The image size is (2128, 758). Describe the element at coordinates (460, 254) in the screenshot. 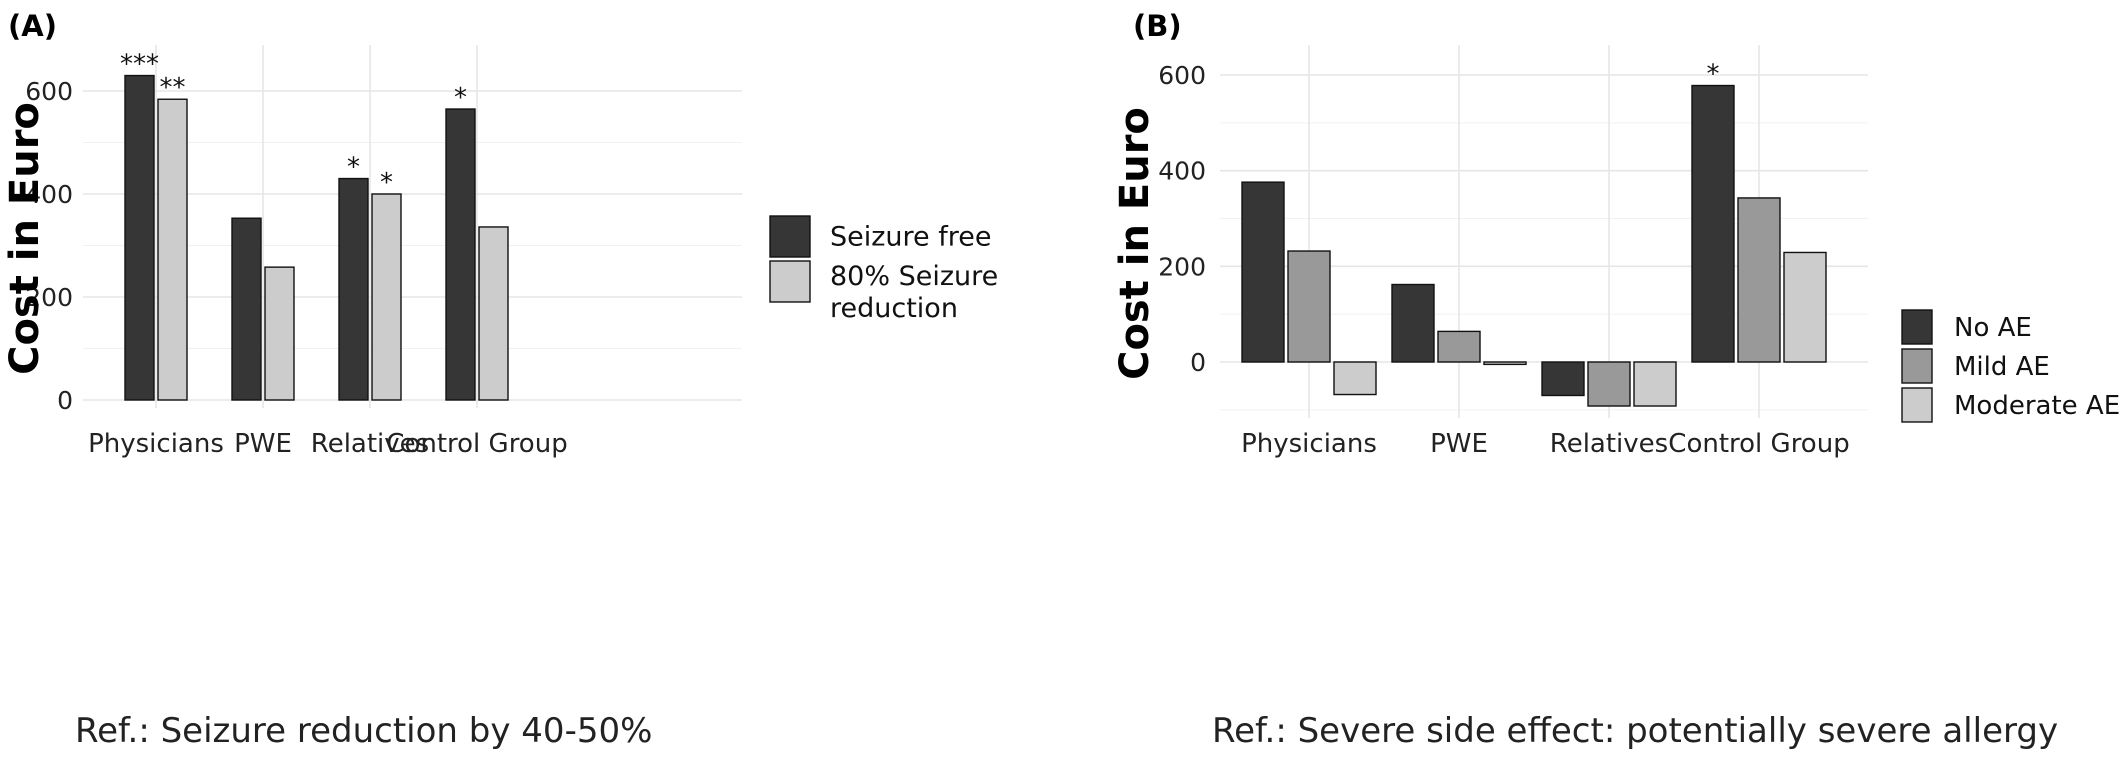

I see `bar-seizure-free-control-group` at that location.